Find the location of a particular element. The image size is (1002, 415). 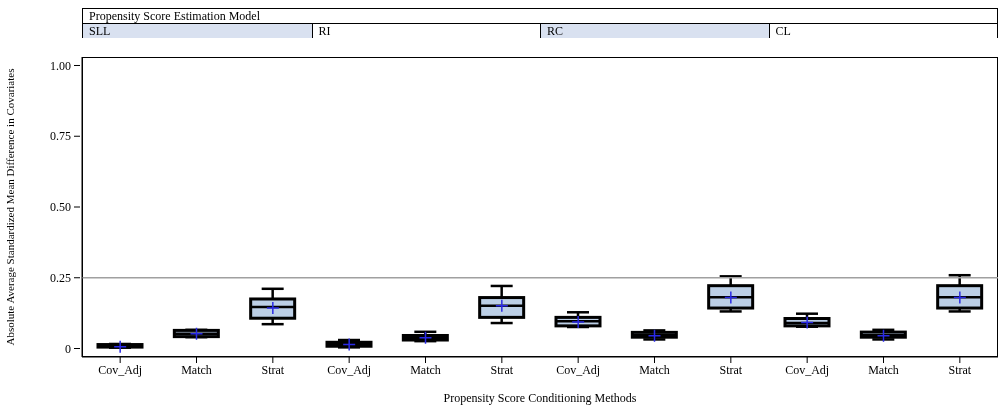

y-tick-label: 0.25 is located at coordinates (60, 277).